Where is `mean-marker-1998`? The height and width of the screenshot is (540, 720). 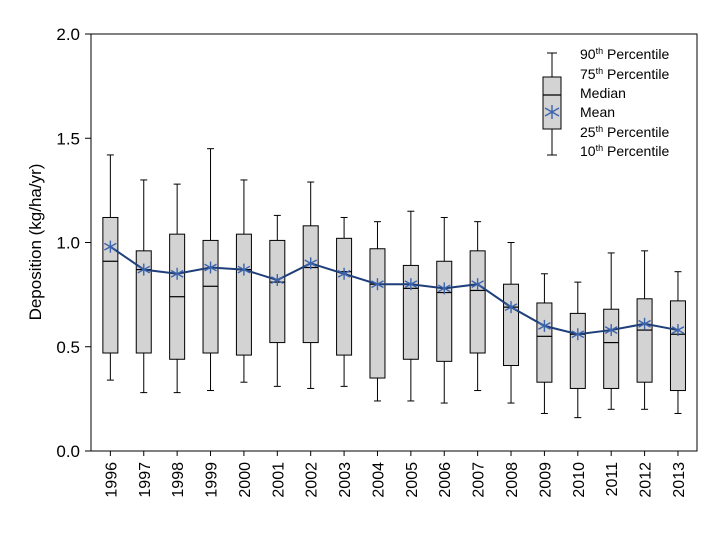
mean-marker-1998 is located at coordinates (177, 273).